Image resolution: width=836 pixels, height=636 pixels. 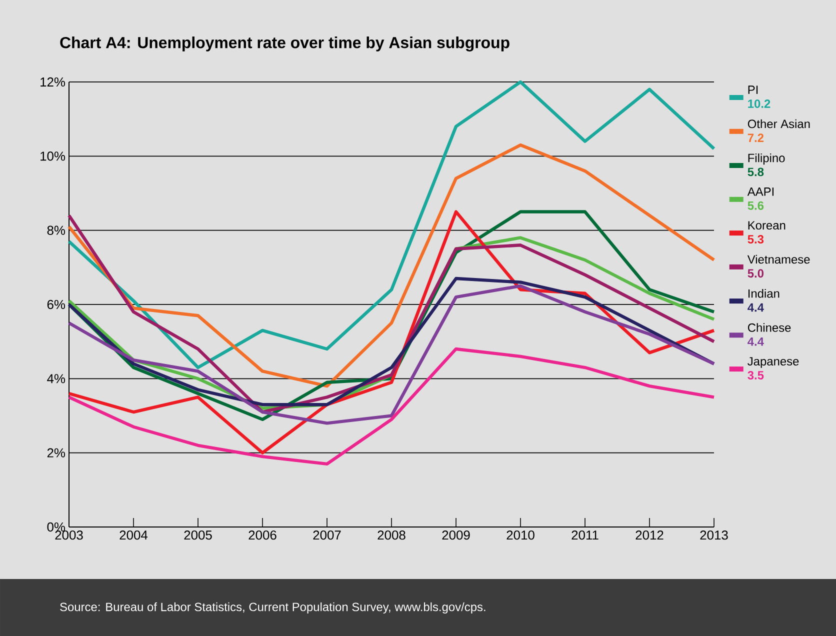 I want to click on x-tick-label: 2004, so click(x=134, y=535).